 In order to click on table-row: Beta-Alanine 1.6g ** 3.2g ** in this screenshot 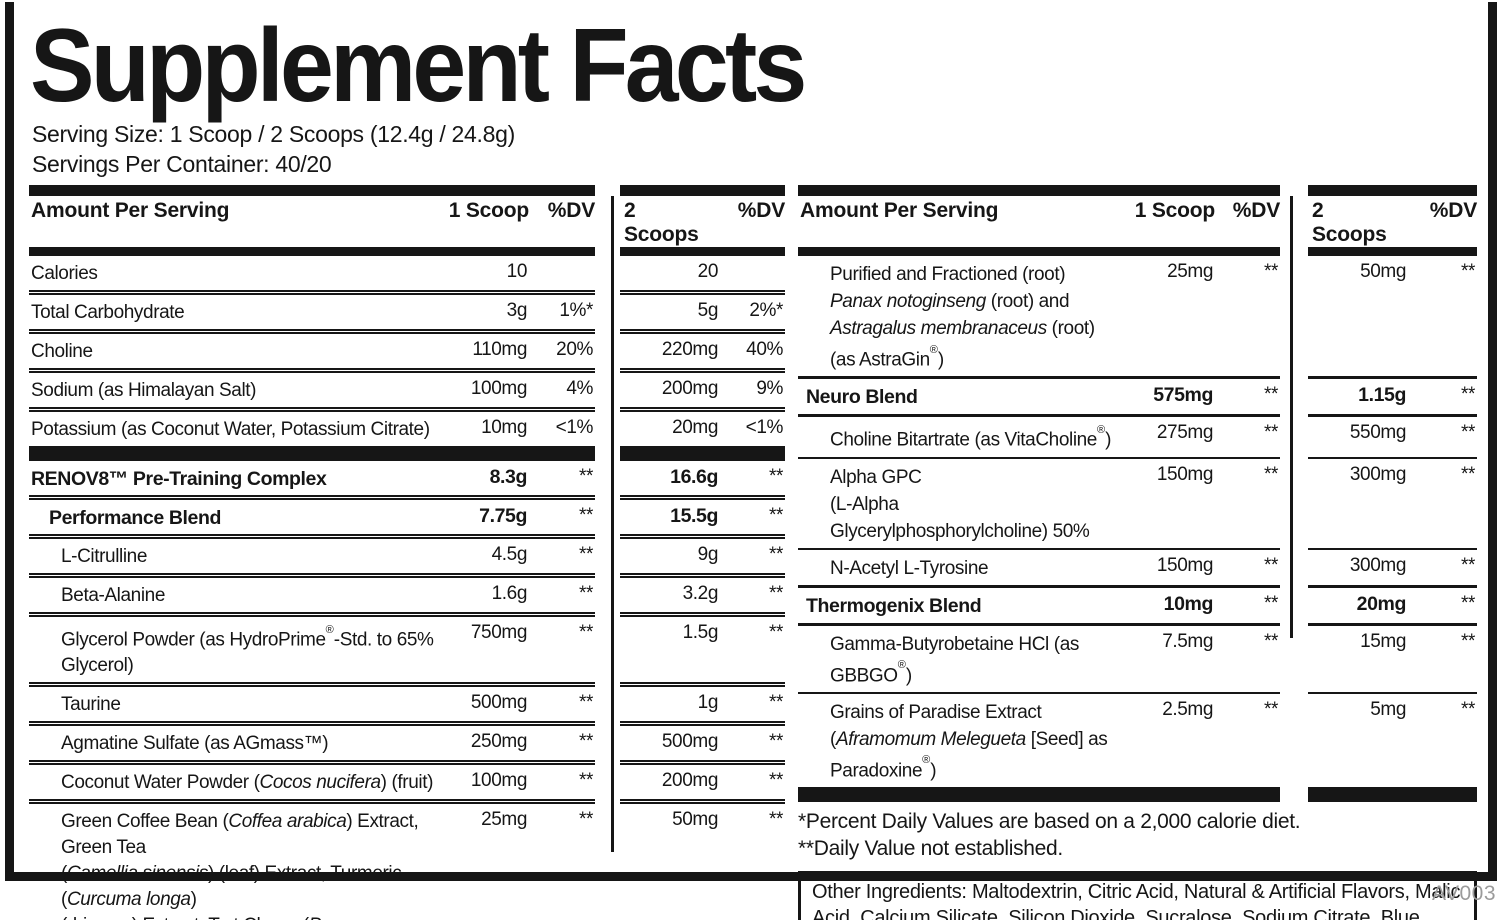, I will do `click(407, 592)`.